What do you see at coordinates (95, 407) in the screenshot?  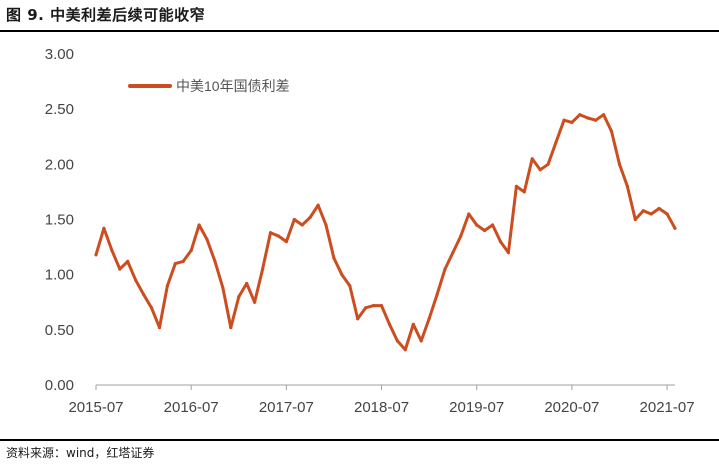 I see `x-tick-label: 2015-07` at bounding box center [95, 407].